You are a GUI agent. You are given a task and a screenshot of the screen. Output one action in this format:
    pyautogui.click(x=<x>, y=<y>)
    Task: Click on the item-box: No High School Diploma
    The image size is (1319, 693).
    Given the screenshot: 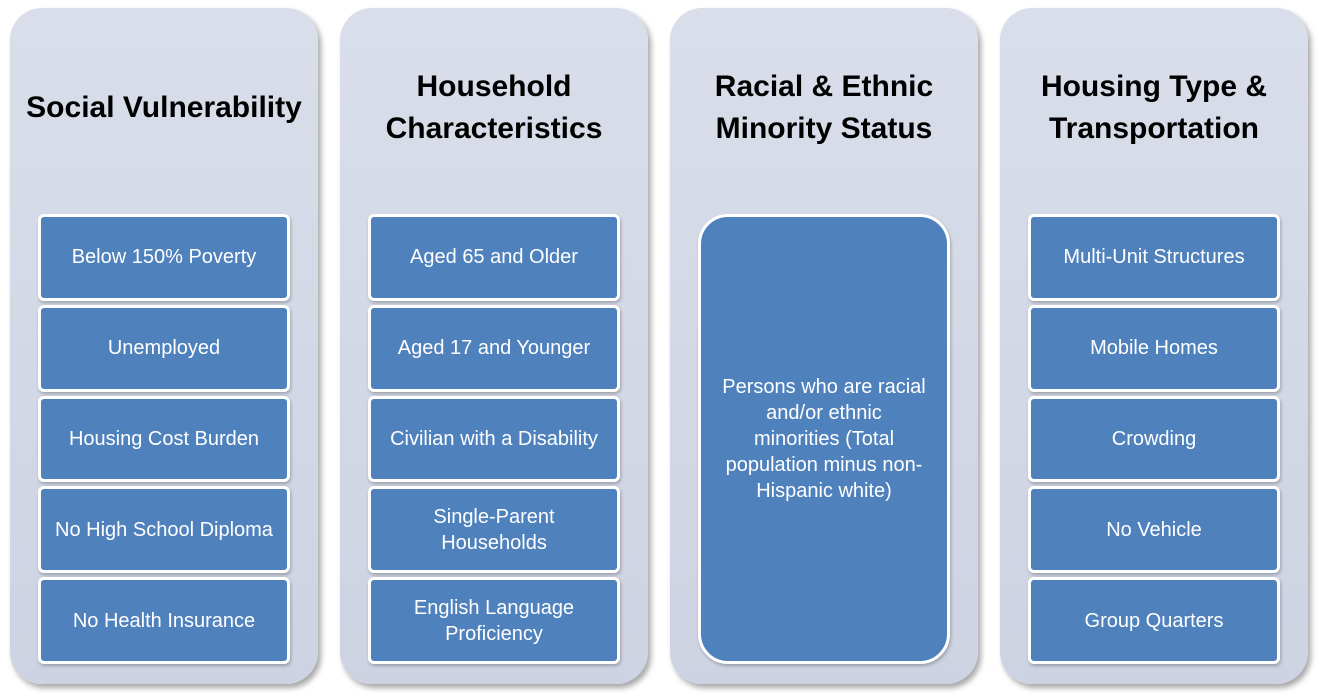 What is the action you would take?
    pyautogui.click(x=164, y=530)
    